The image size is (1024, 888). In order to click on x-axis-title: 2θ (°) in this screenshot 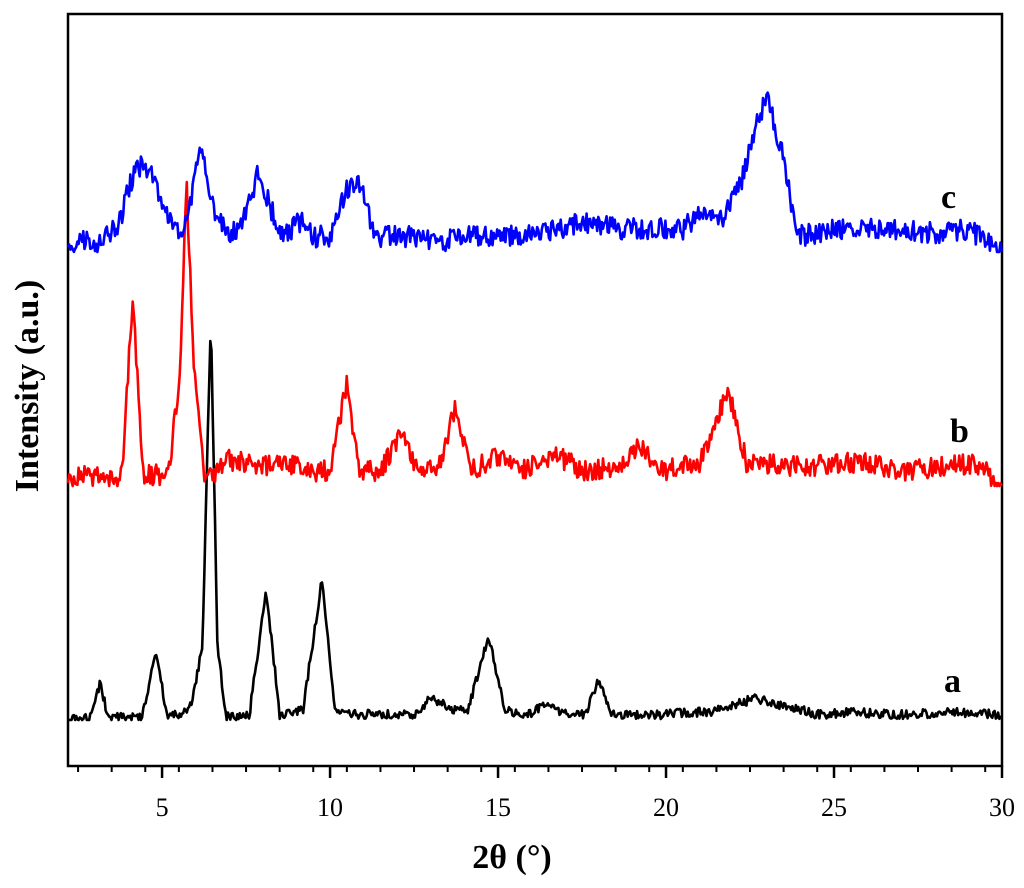, I will do `click(512, 857)`.